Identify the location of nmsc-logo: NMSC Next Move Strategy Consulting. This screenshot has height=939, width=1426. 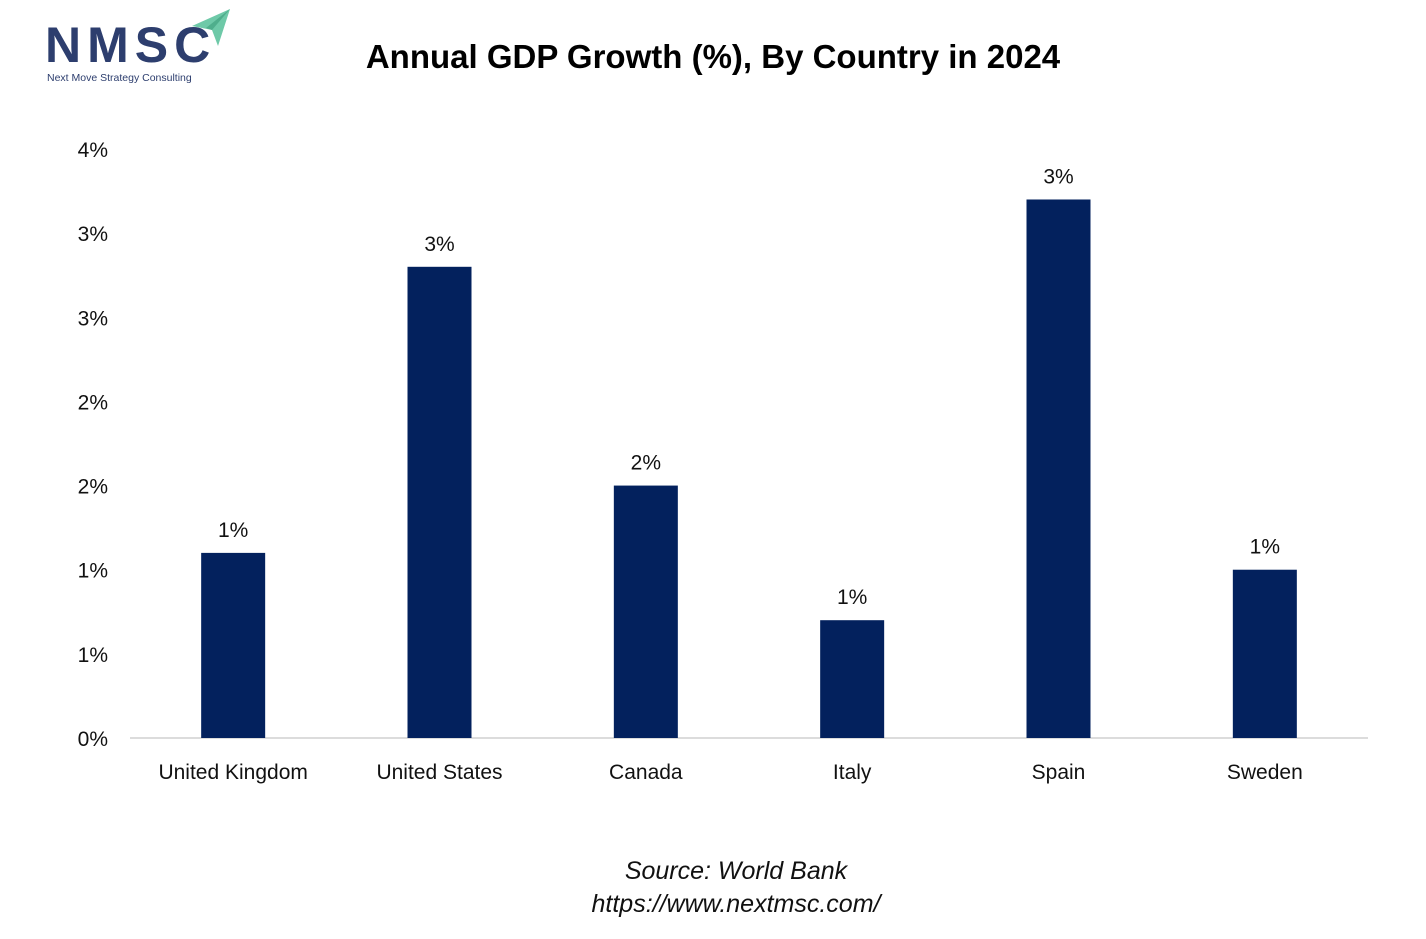
(140, 48).